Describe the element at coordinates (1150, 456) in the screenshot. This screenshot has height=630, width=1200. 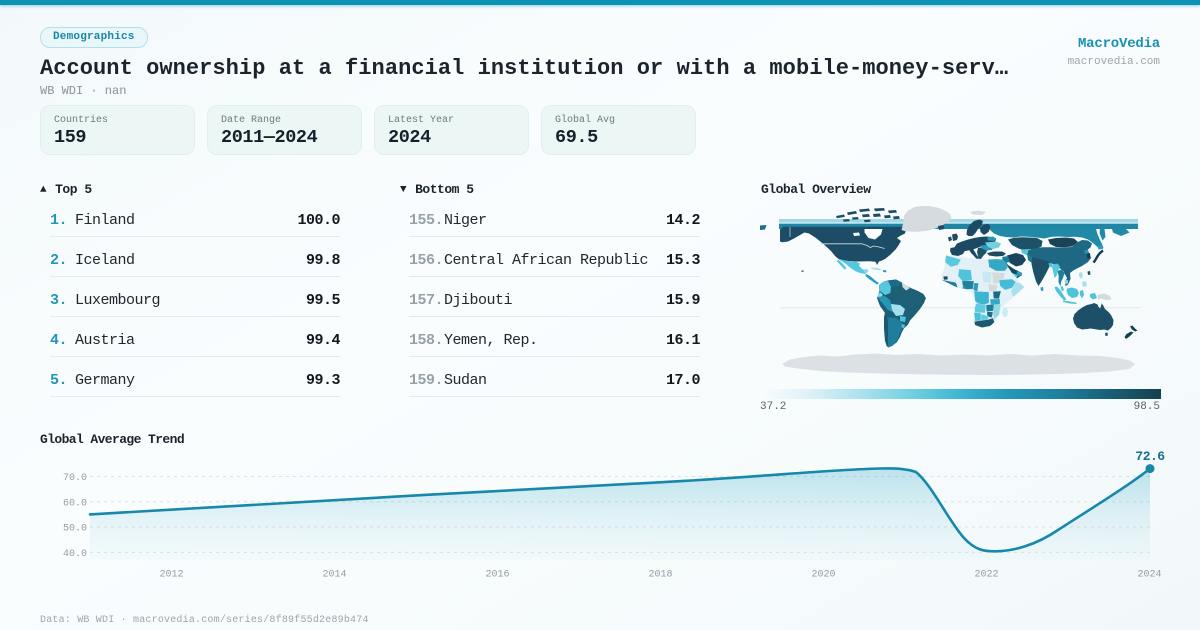
I see `svg-text: 72.6` at that location.